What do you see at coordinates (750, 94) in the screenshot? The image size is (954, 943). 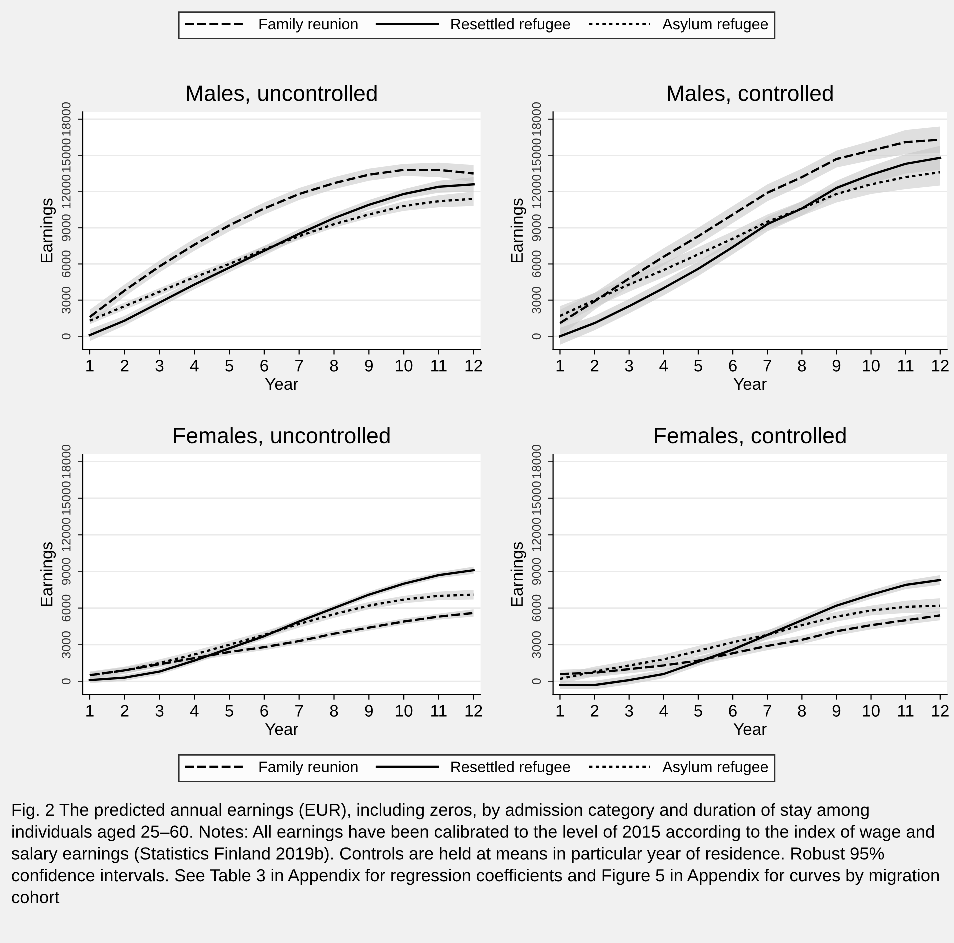 I see `chart-title: Males, controlled` at bounding box center [750, 94].